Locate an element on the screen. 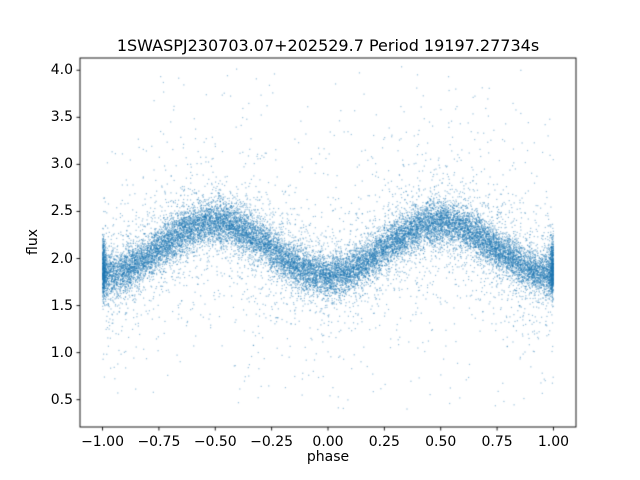 This screenshot has height=480, width=640. y-tick-label: 4.0 is located at coordinates (61, 70).